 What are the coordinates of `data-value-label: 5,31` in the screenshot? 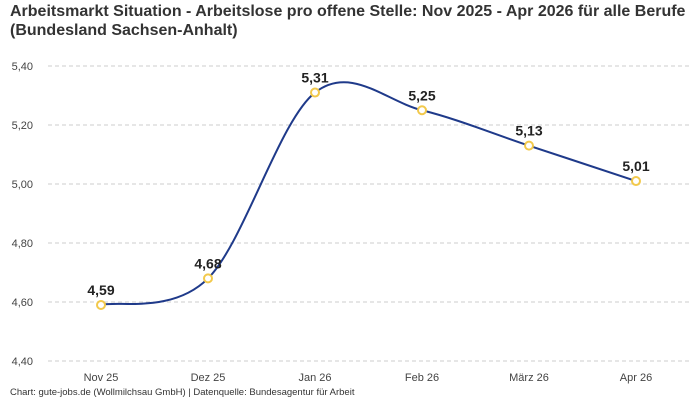 It's located at (314, 78).